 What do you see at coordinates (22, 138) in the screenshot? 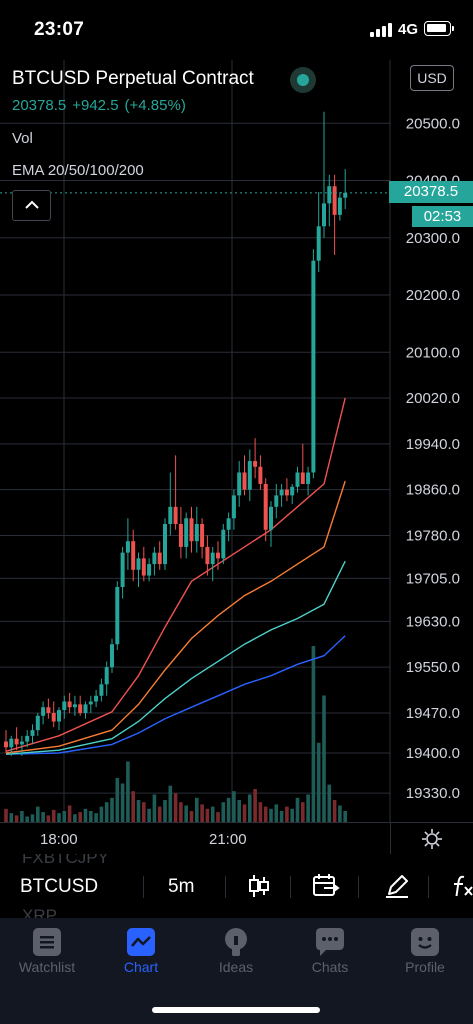
I see `volume-indicator-label: Vol` at bounding box center [22, 138].